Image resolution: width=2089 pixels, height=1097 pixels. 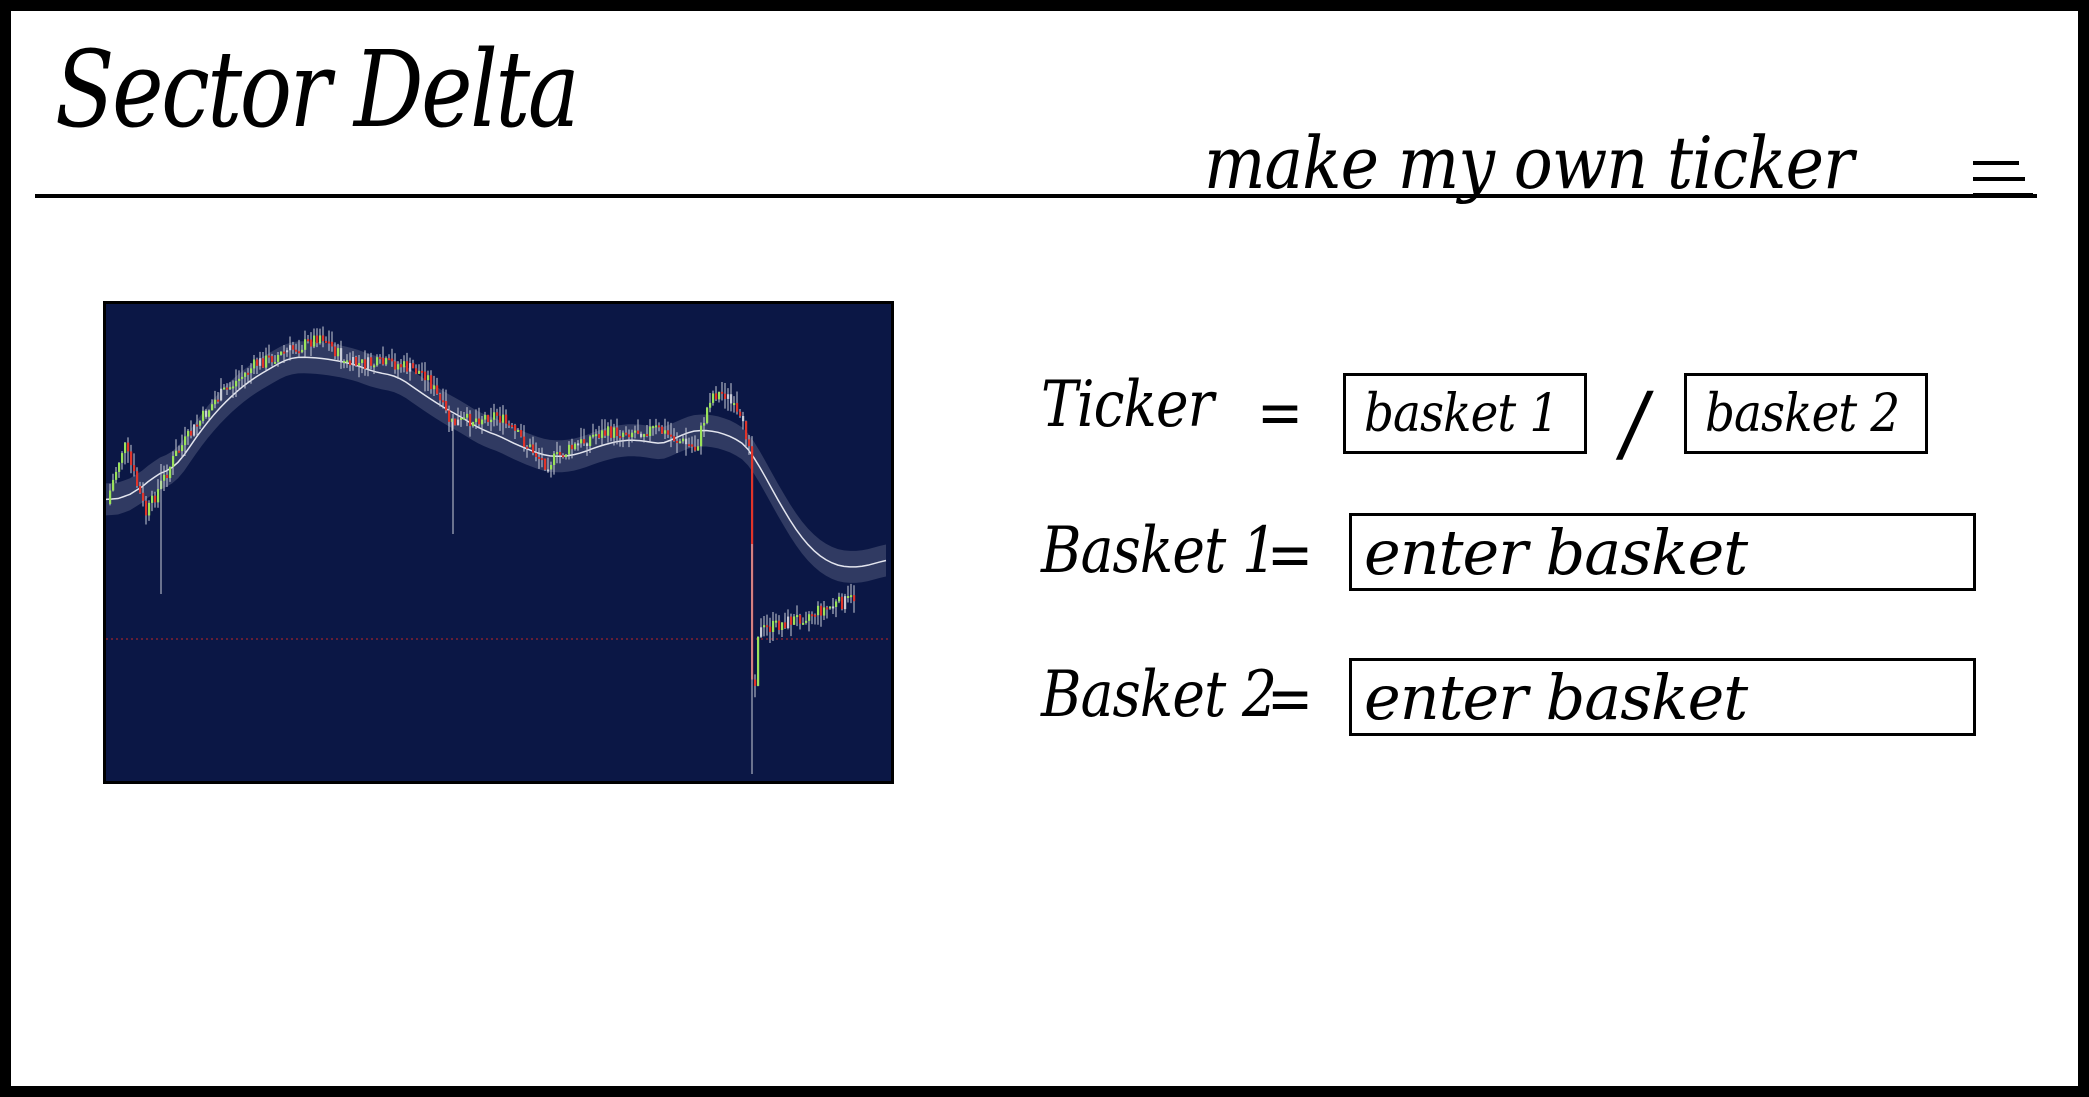 I want to click on basket-1-field, so click(x=1662, y=552).